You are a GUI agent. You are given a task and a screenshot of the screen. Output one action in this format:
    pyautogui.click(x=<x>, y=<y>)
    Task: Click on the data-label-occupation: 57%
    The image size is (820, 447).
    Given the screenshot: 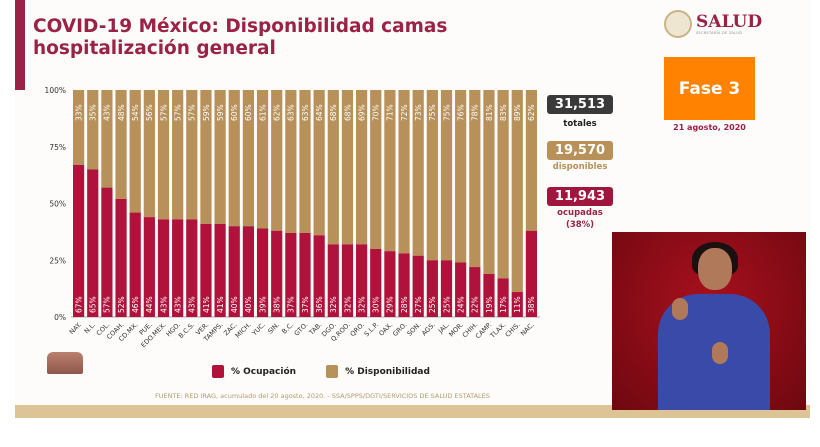 What is the action you would take?
    pyautogui.click(x=107, y=304)
    